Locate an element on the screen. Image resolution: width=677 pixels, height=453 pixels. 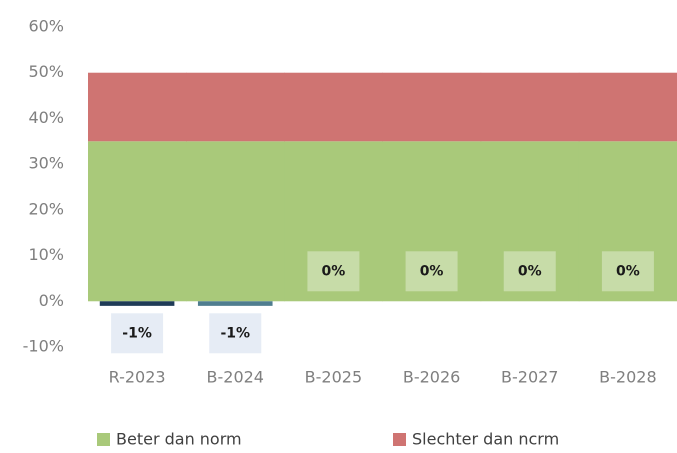
y-tick-label: 30% is located at coordinates (46, 163).